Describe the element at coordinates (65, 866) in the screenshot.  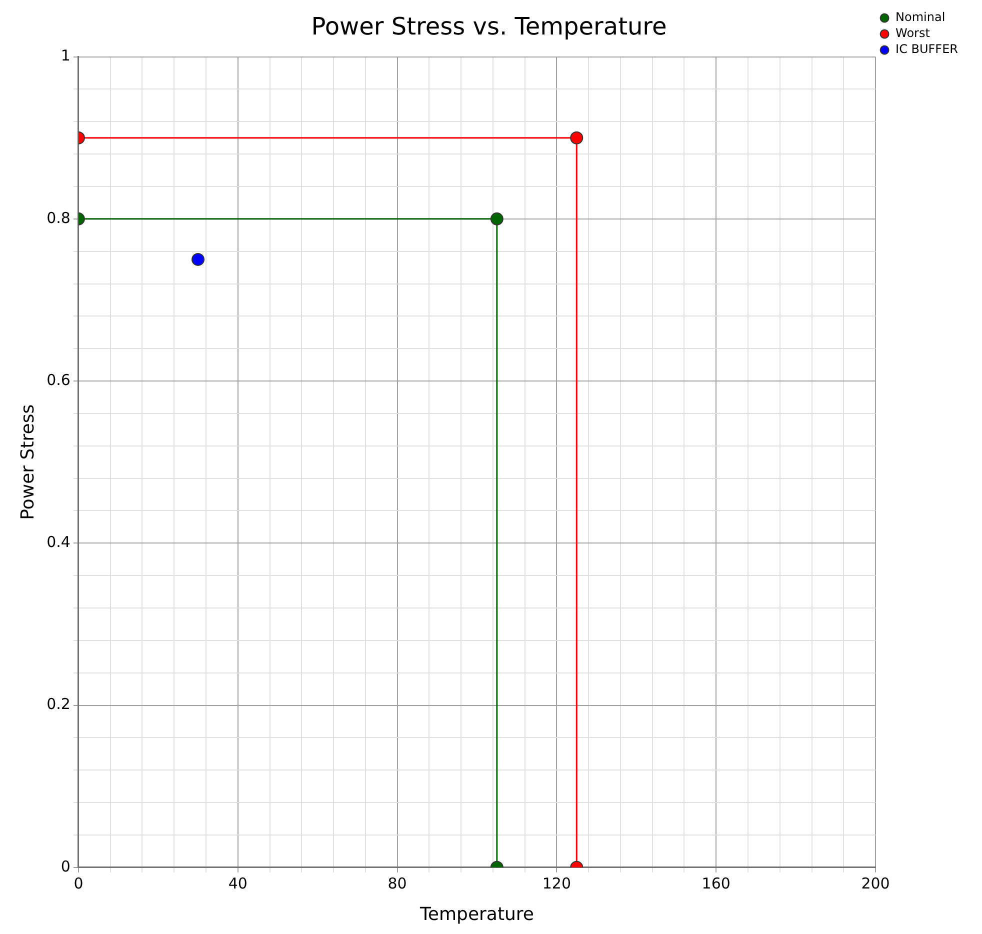
I see `y-tick-label: 0` at that location.